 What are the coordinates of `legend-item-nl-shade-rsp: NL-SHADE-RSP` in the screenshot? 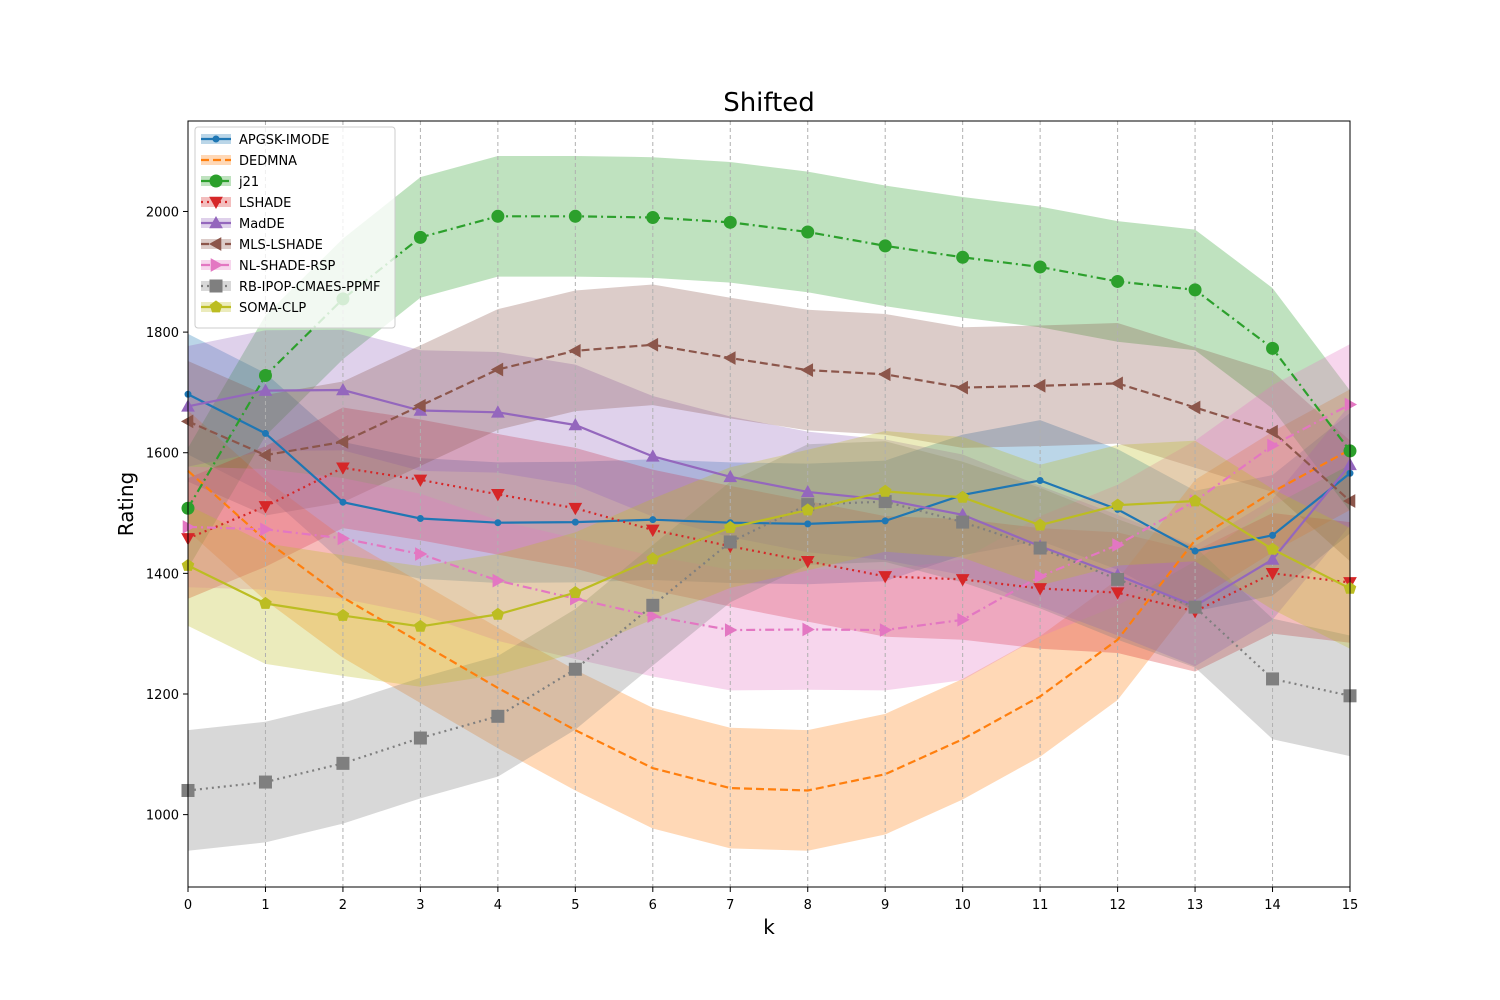 It's located at (268, 266).